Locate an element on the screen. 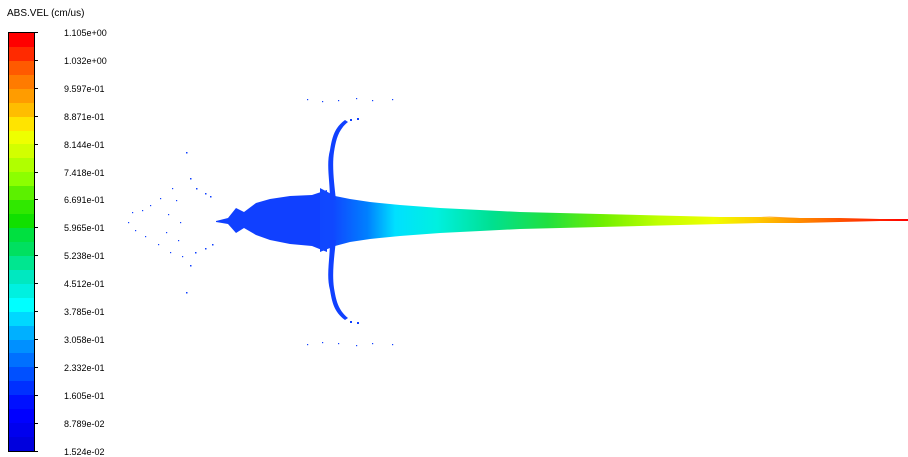 The height and width of the screenshot is (457, 908). color-bar-tick-label: 1.105e+00 is located at coordinates (85, 33).